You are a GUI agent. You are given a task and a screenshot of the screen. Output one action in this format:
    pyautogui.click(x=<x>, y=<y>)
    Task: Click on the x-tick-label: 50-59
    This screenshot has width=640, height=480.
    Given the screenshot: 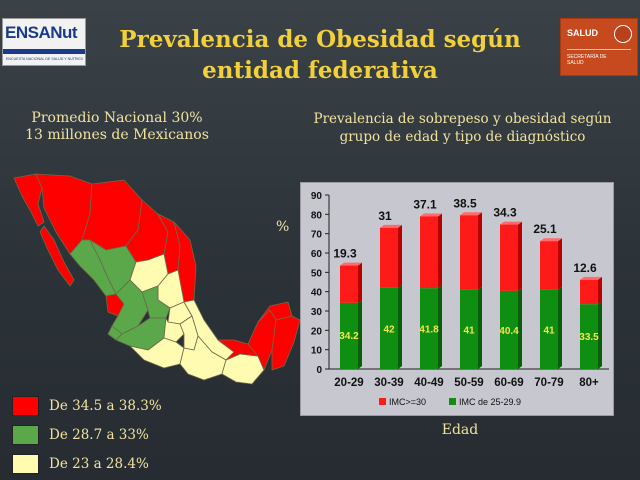 What is the action you would take?
    pyautogui.click(x=468, y=383)
    